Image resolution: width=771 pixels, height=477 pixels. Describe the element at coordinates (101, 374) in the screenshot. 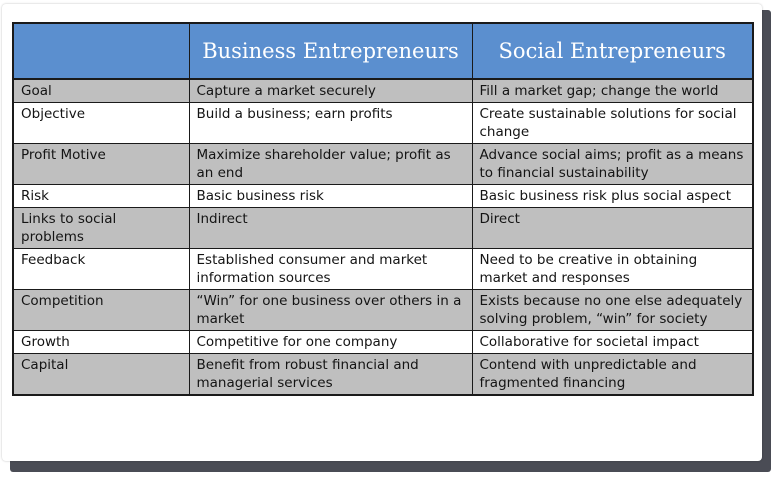

I see `row-label-capital: Capital` at that location.